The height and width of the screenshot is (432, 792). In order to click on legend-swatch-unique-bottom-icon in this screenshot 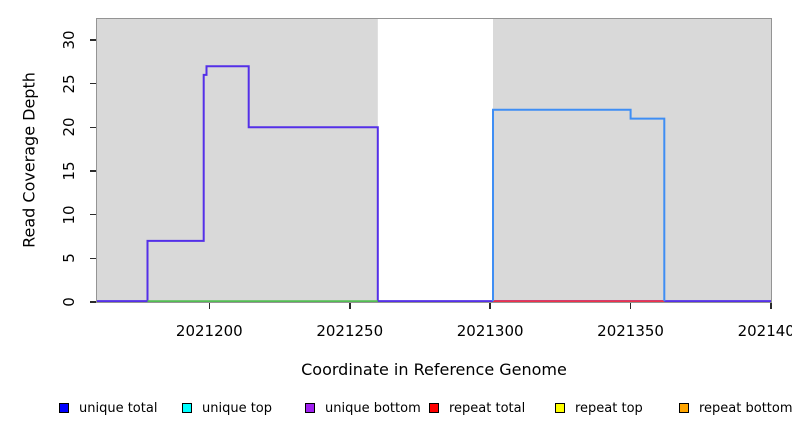, I will do `click(310, 408)`.